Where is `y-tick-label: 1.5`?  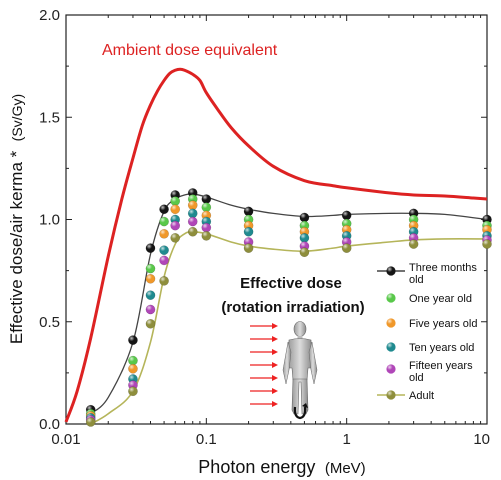 y-tick-label: 1.5 is located at coordinates (49, 117).